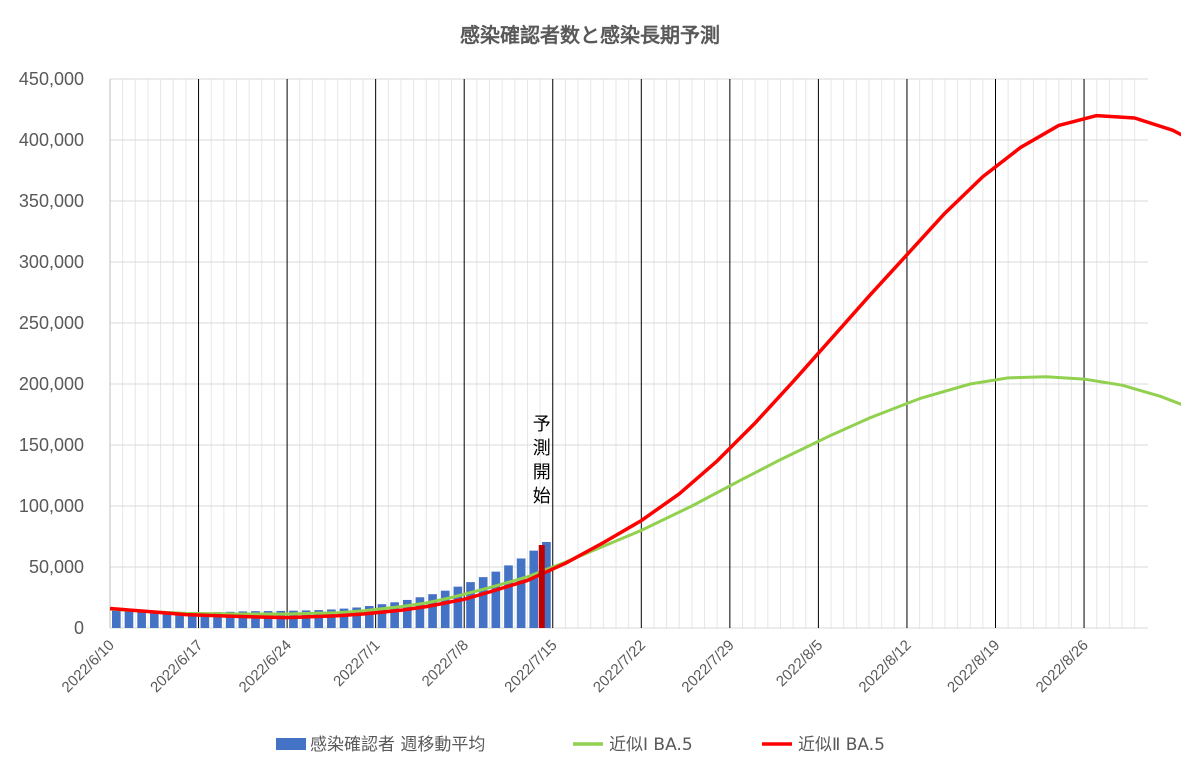 Image resolution: width=1181 pixels, height=767 pixels. What do you see at coordinates (51, 506) in the screenshot?
I see `y-tick-label: 100,000` at bounding box center [51, 506].